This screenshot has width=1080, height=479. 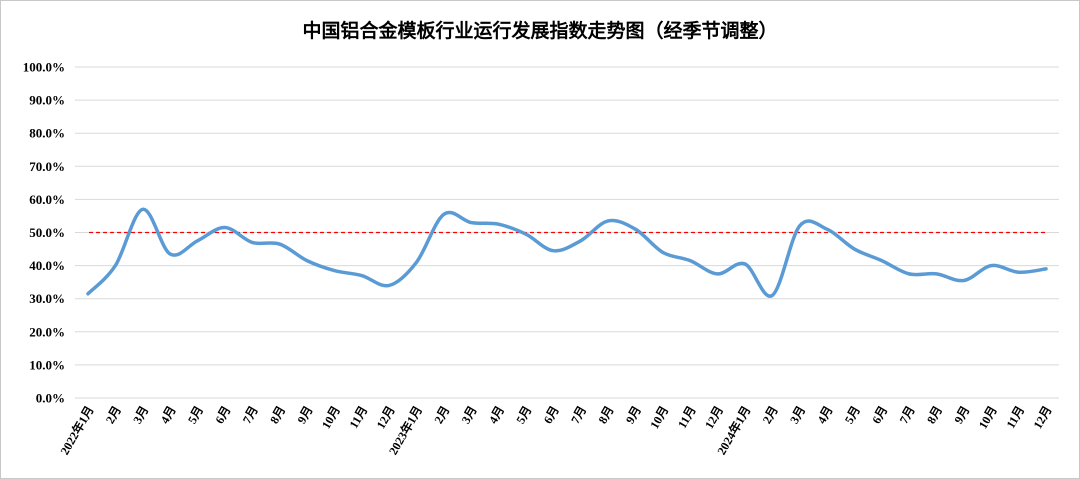 What do you see at coordinates (47, 232) in the screenshot?
I see `y-tick-label: 50.0%` at bounding box center [47, 232].